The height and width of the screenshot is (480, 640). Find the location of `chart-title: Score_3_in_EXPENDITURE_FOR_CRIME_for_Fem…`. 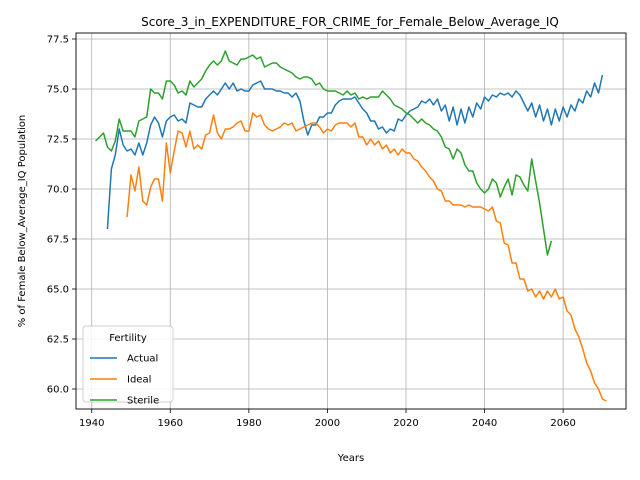

chart-title: Score_3_in_EXPENDITURE_FOR_CRIME_for_Fem… is located at coordinates (350, 22).